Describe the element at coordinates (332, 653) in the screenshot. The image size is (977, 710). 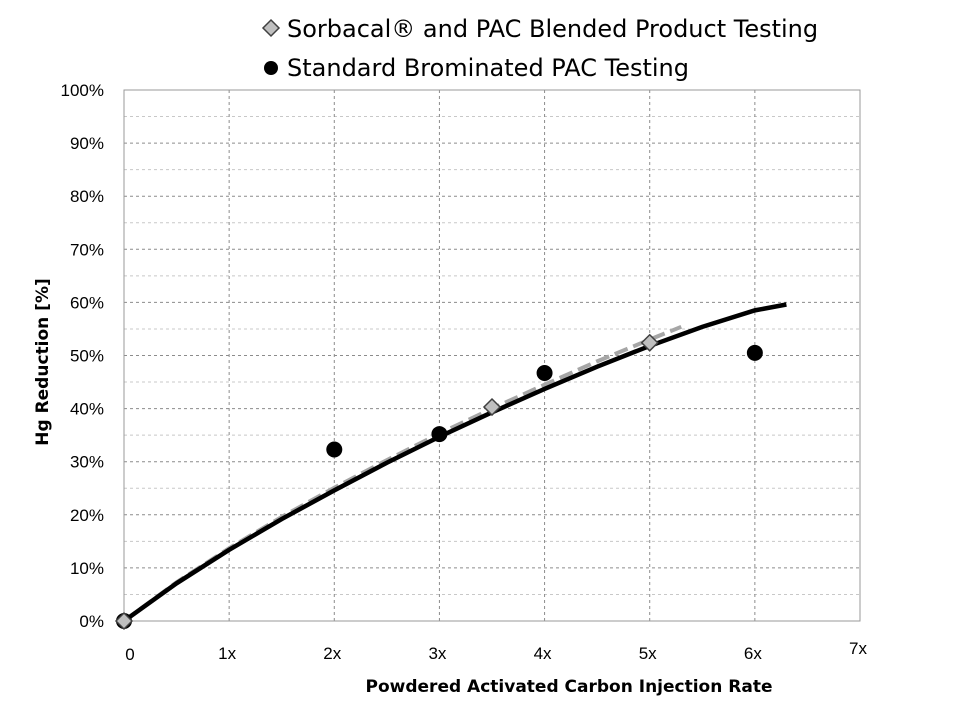
I see `x-tick-label: 2x` at that location.